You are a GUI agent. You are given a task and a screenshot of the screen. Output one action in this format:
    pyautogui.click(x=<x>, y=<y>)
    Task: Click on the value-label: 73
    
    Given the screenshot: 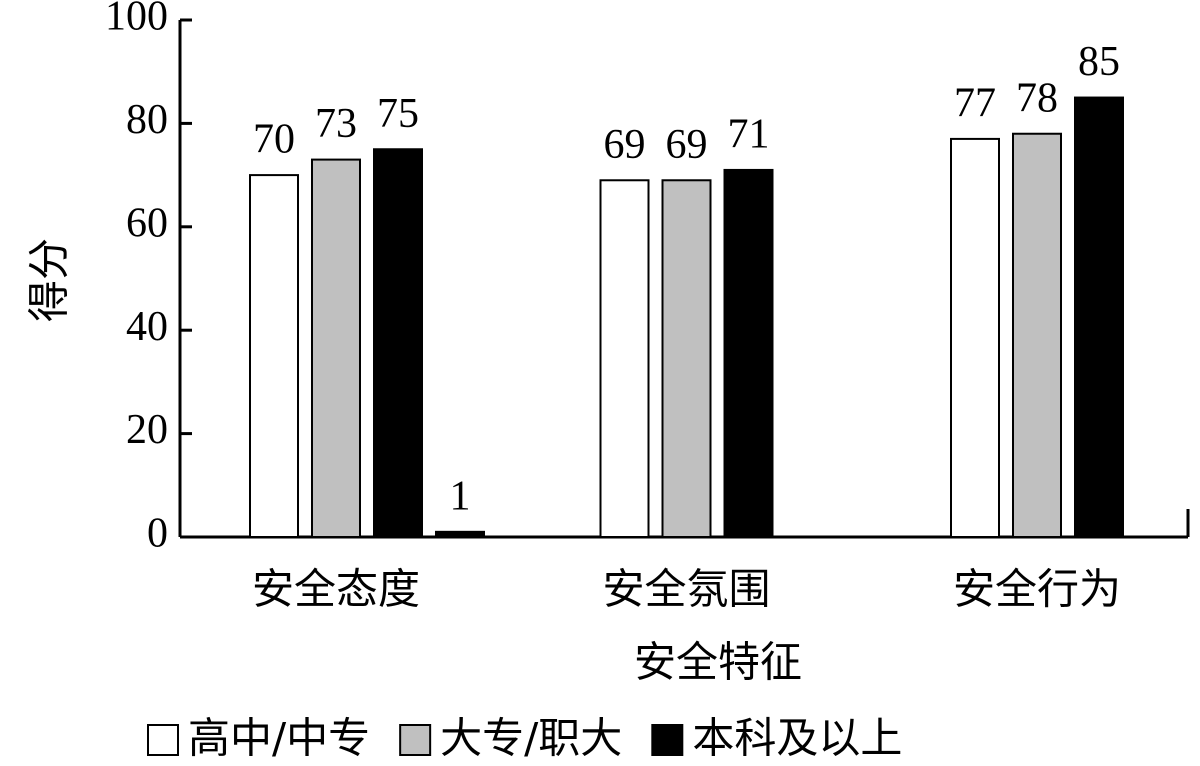 What is the action you would take?
    pyautogui.click(x=336, y=124)
    